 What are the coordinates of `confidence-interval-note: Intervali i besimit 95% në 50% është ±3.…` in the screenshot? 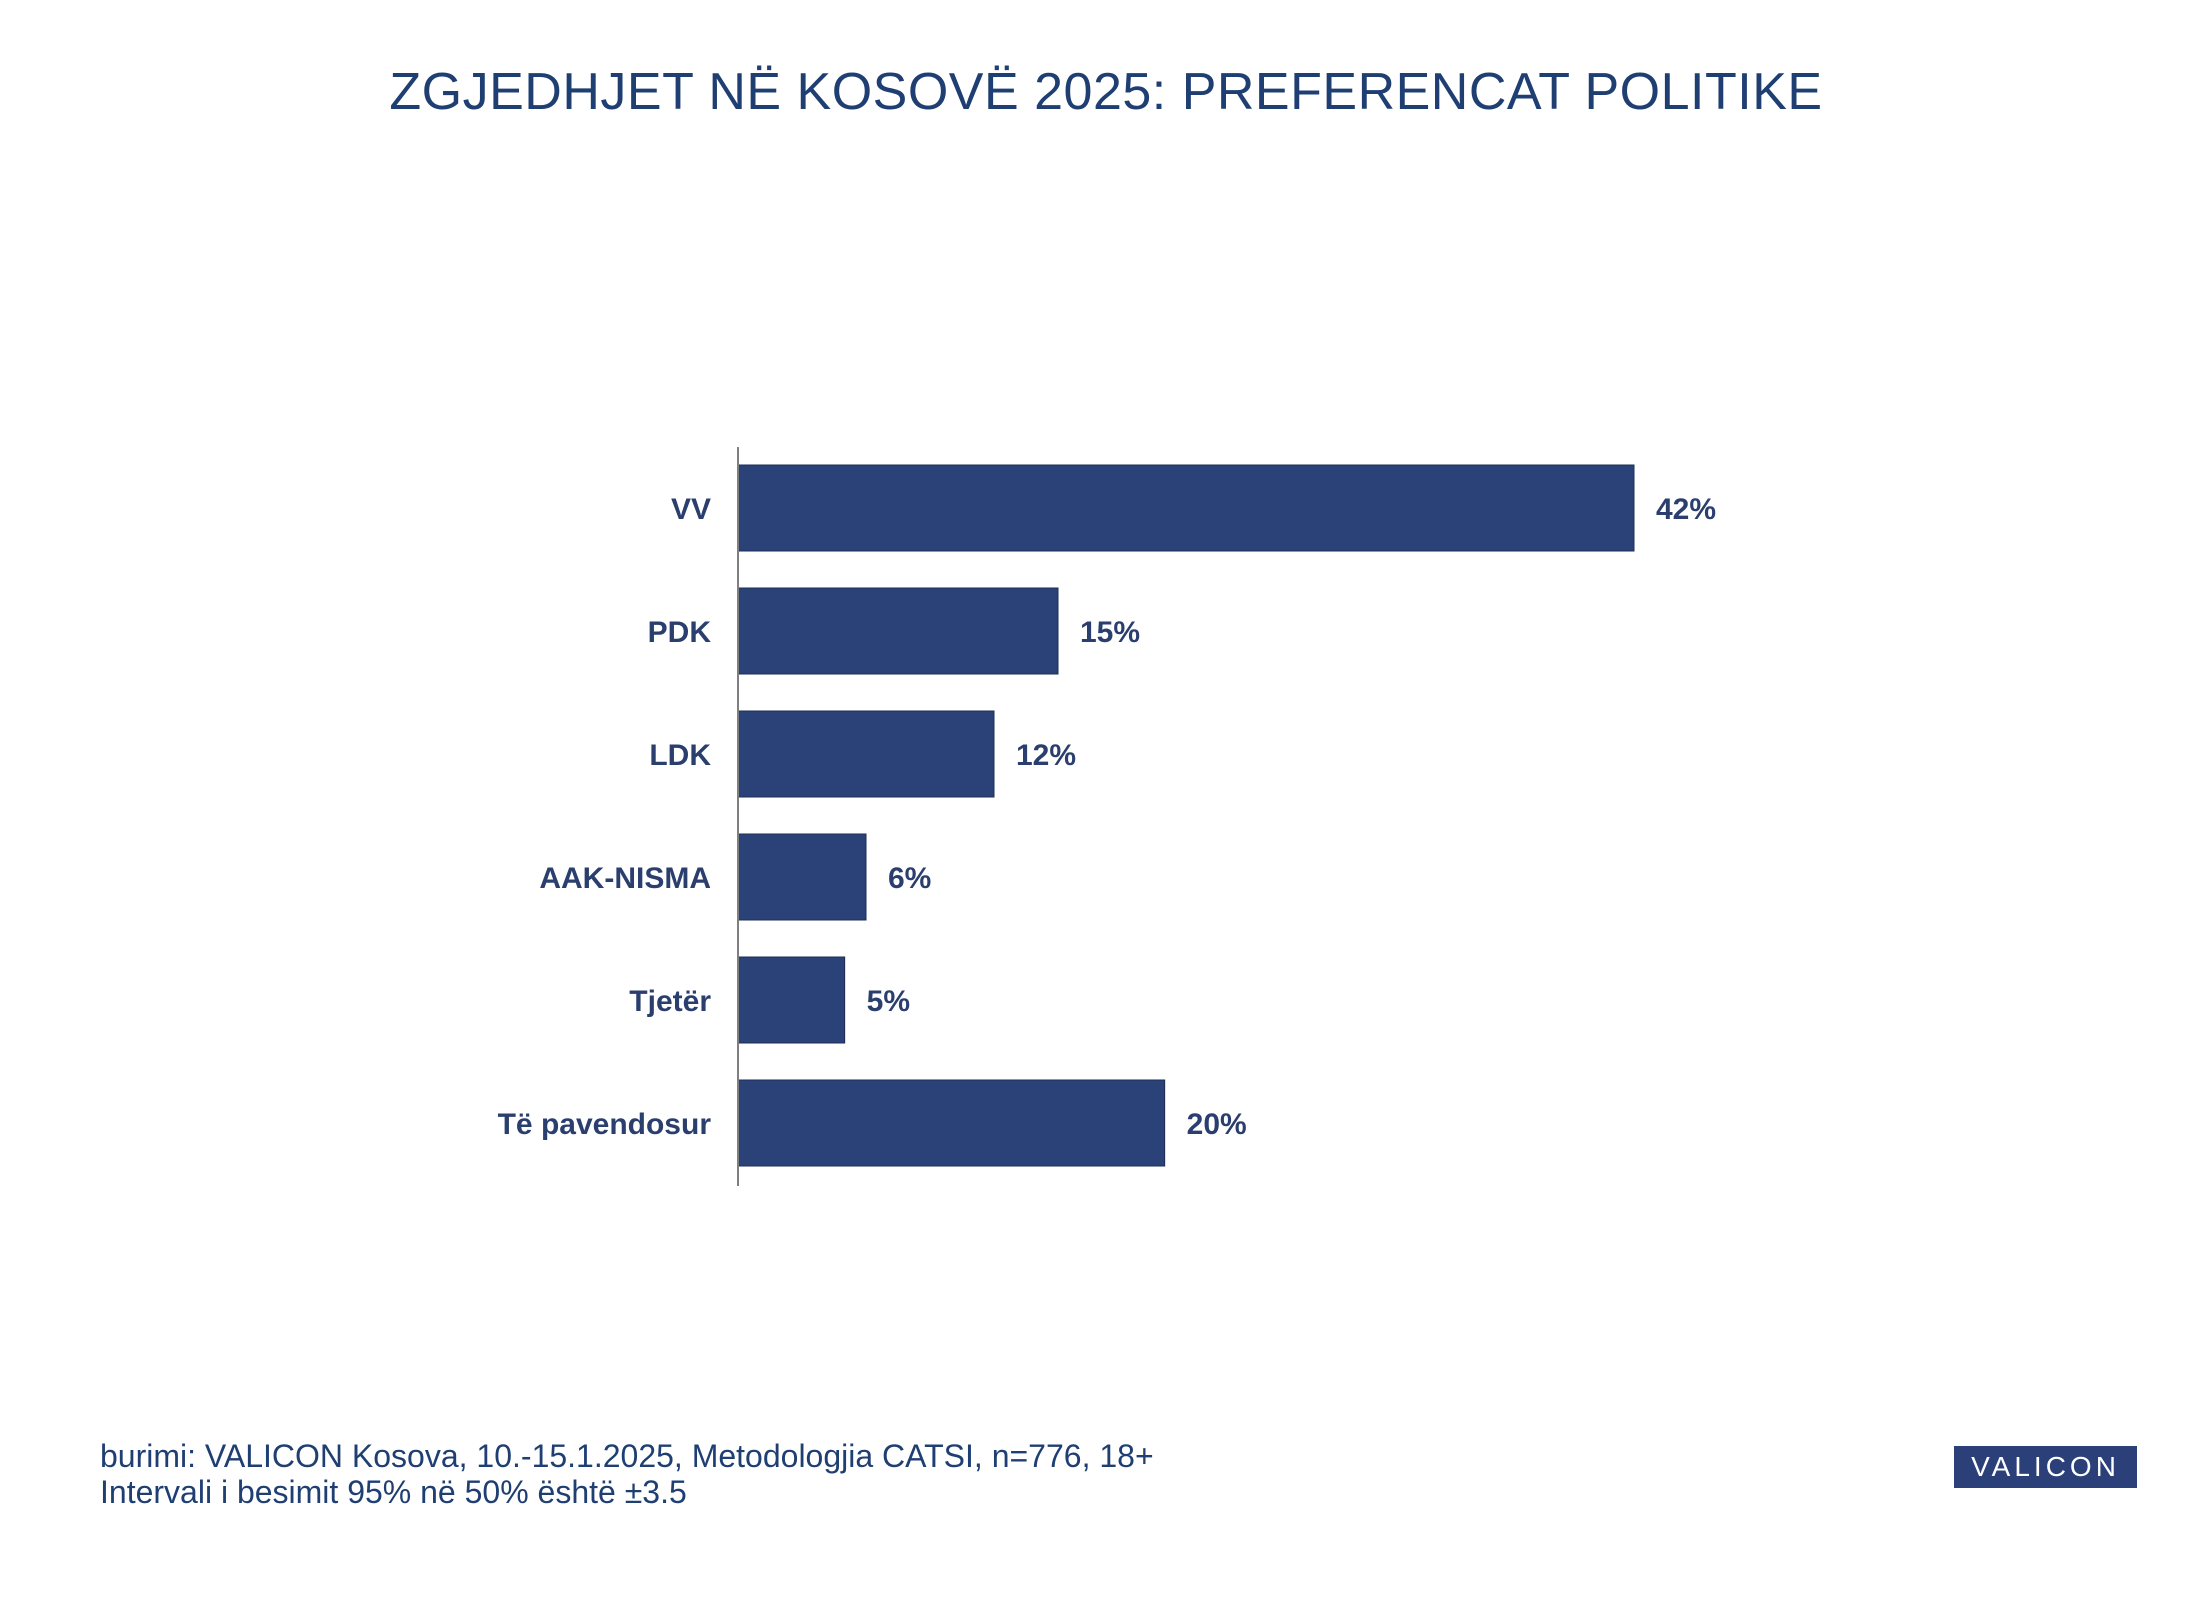 It's located at (393, 1492).